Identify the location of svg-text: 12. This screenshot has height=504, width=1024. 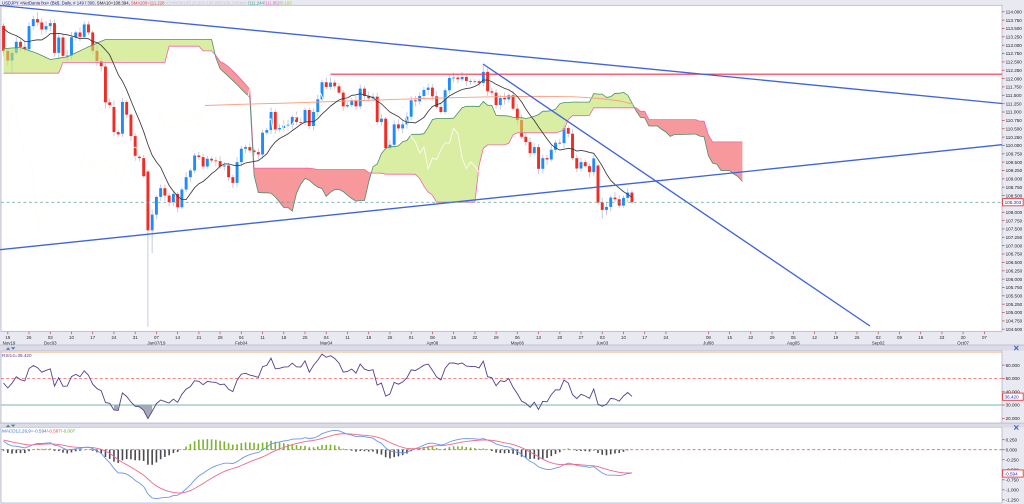
(814, 337).